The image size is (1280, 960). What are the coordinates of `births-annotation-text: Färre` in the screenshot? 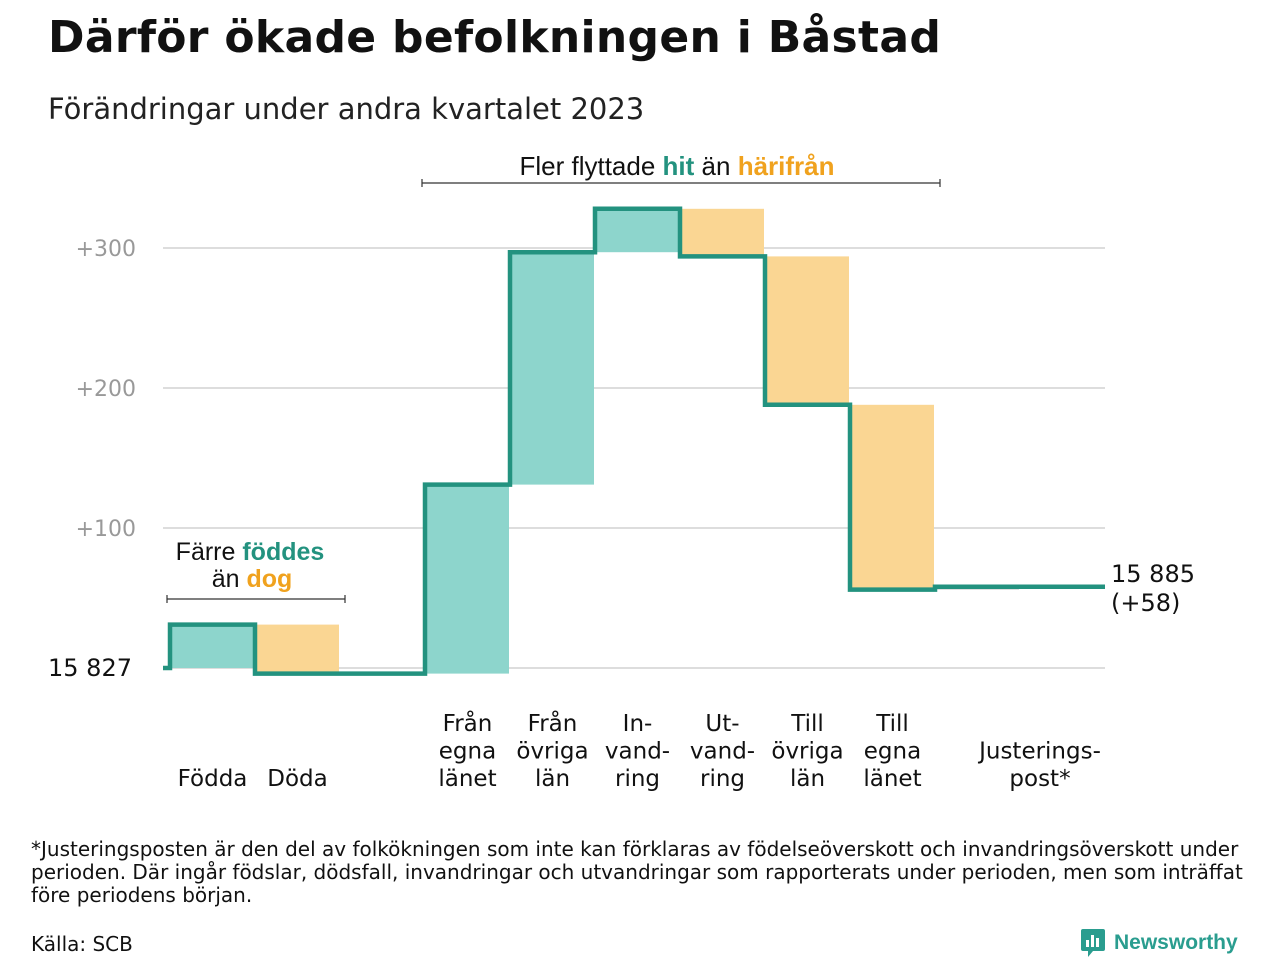 It's located at (209, 552).